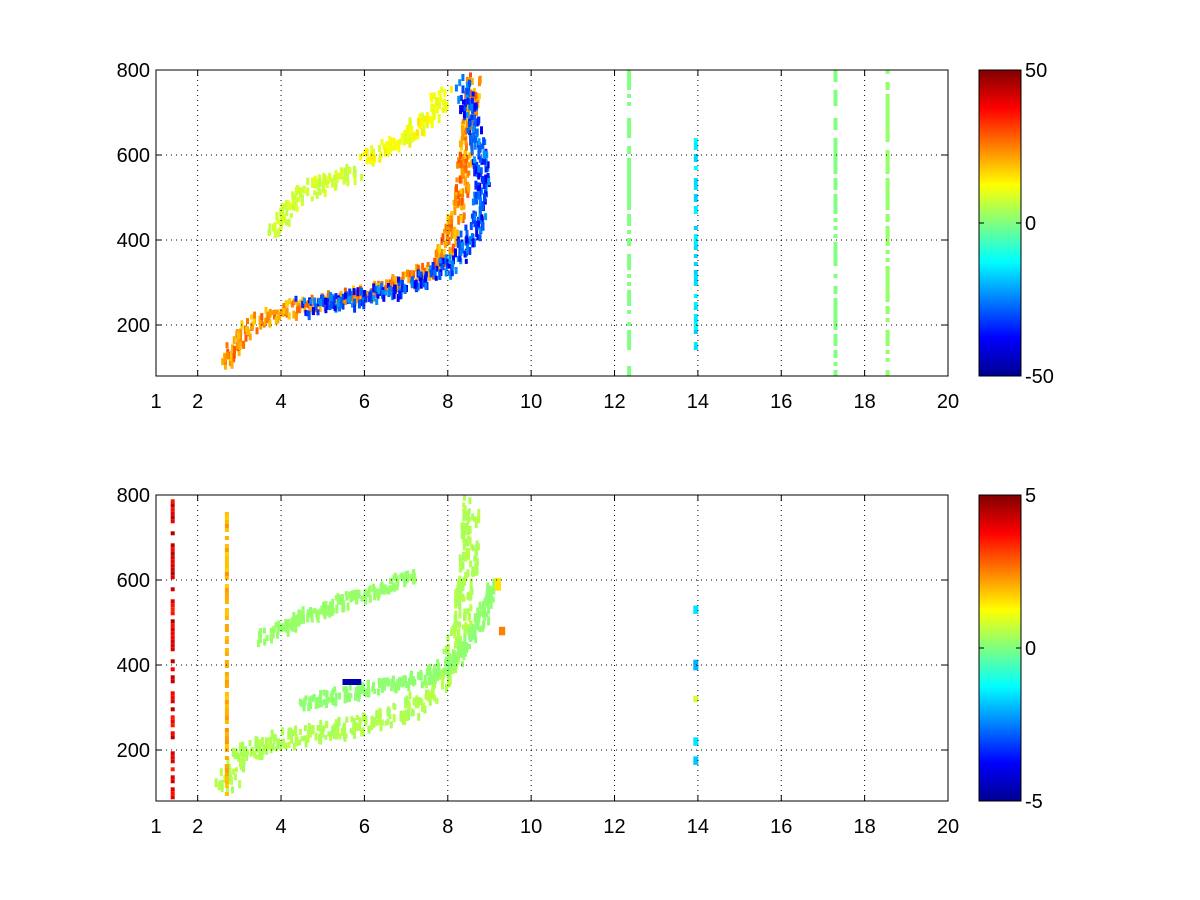  I want to click on heatmap-cells, so click(434, 647).